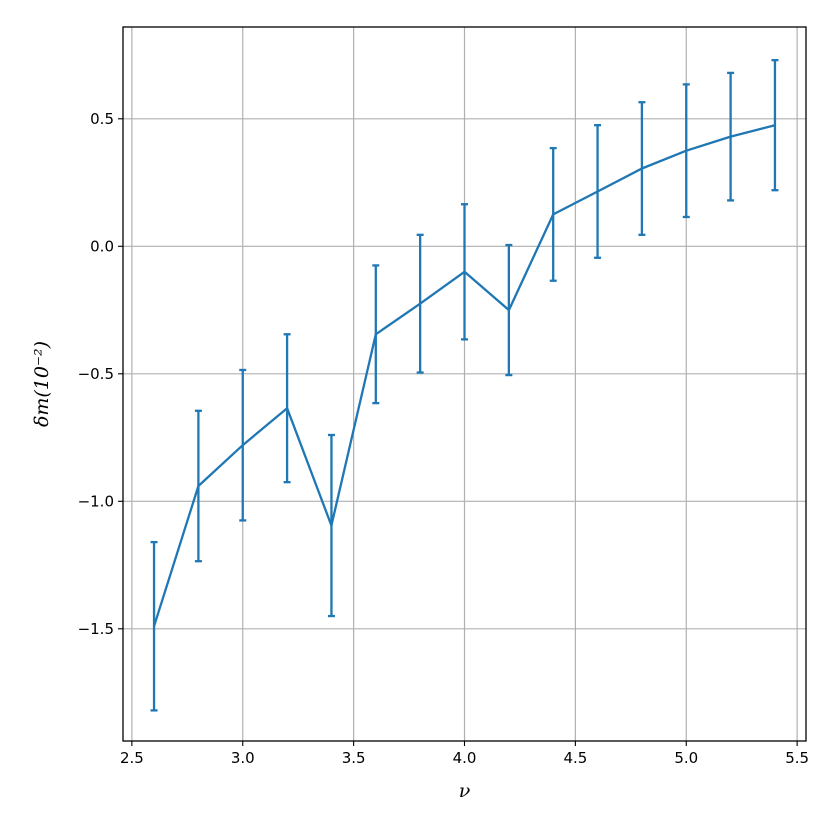 Image resolution: width=830 pixels, height=830 pixels. I want to click on x-axis-label: ν, so click(465, 791).